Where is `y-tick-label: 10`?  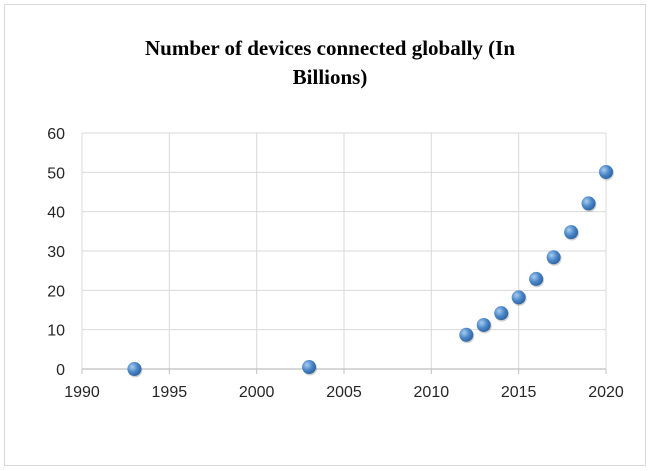 y-tick-label: 10 is located at coordinates (56, 331).